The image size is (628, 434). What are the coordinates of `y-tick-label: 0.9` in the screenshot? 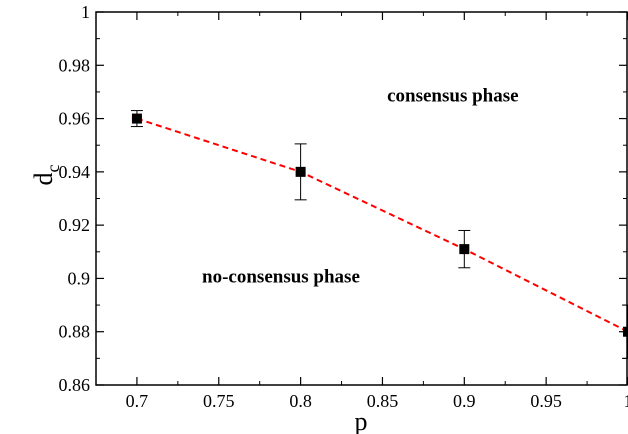 It's located at (79, 278).